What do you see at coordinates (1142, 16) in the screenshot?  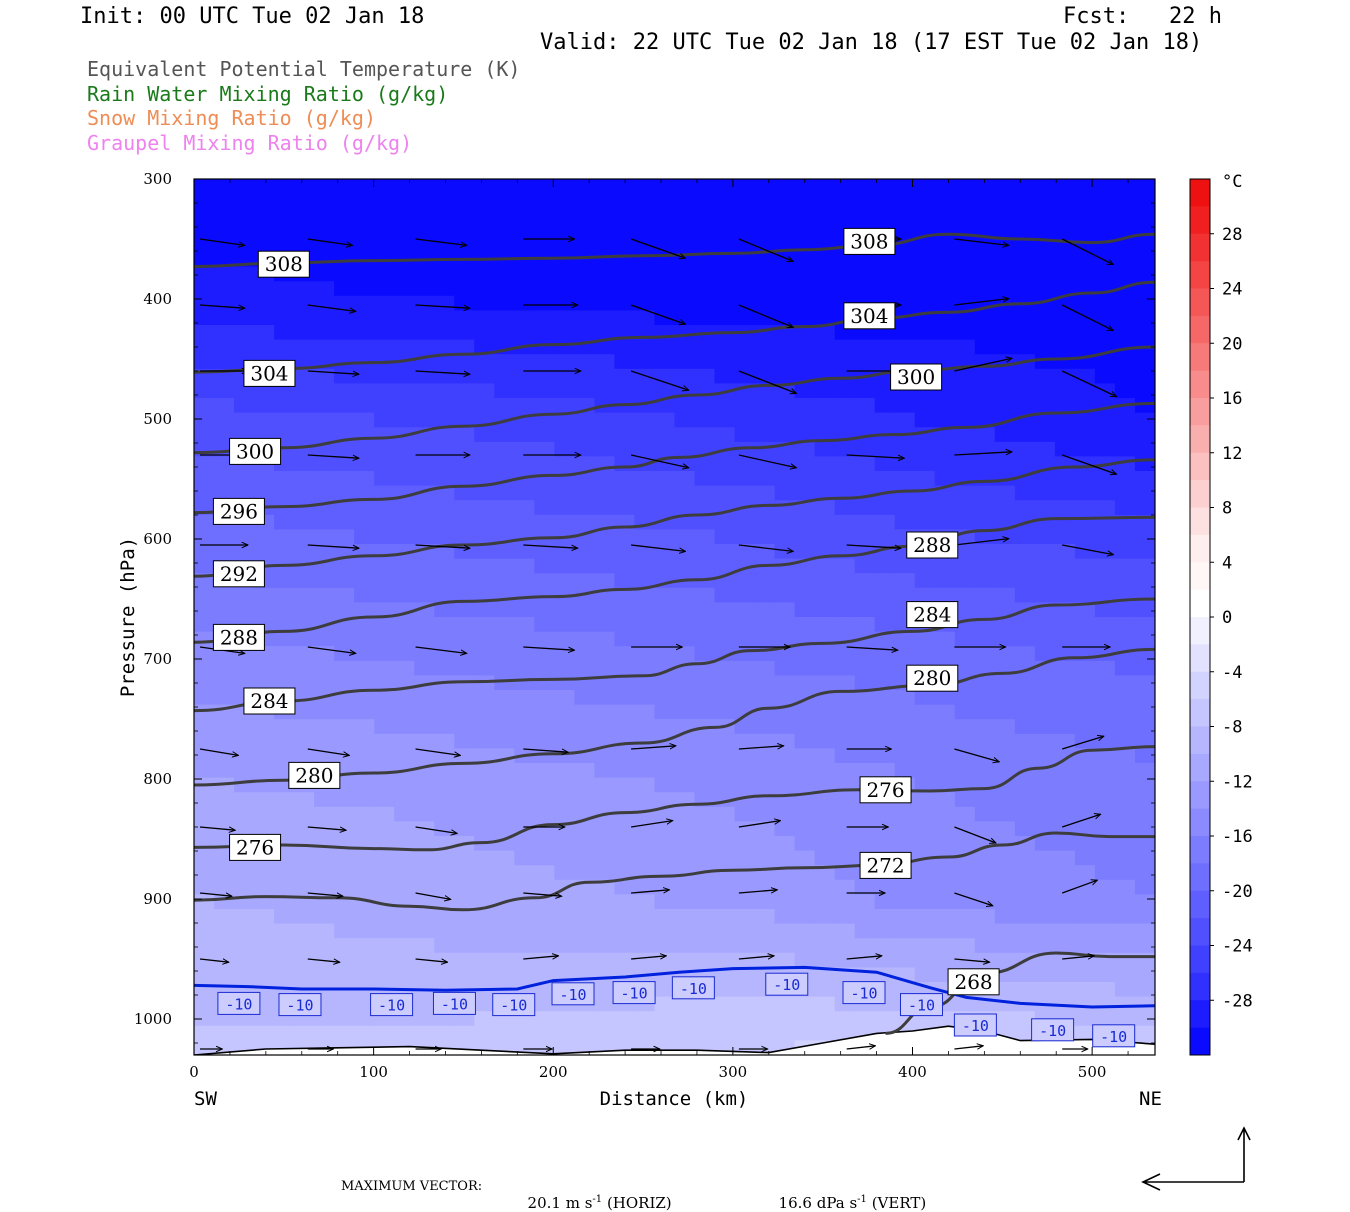 I see `forecast-hour: Fcst: 22 h` at bounding box center [1142, 16].